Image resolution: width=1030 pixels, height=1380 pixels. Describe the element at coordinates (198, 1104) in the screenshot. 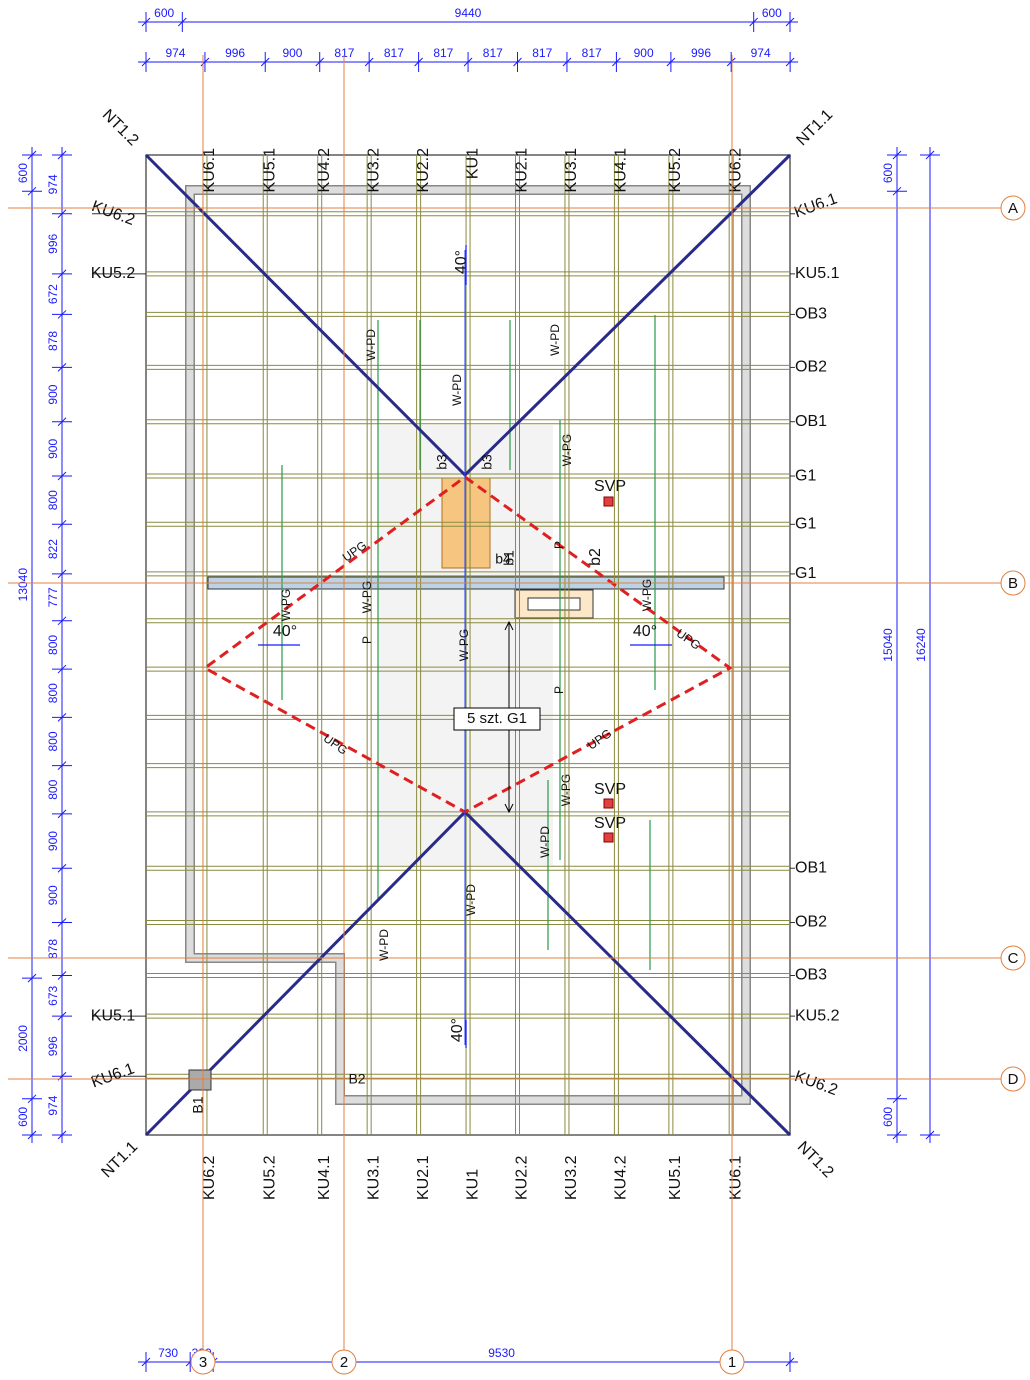

I see `label: B1` at that location.